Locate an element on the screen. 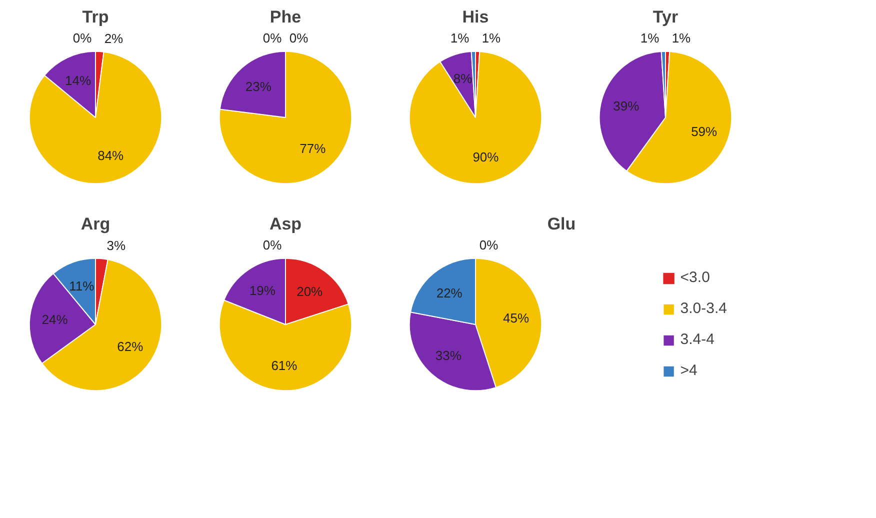 The width and height of the screenshot is (876, 518). data-label: 2% is located at coordinates (114, 38).